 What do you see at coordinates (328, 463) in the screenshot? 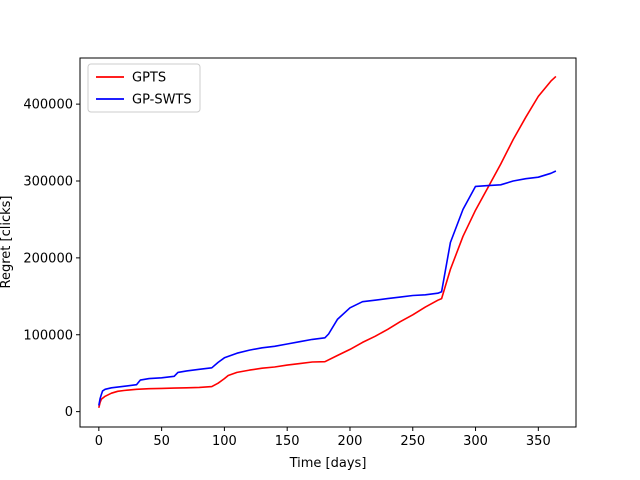
I see `x-axis-label: Time [days]` at bounding box center [328, 463].